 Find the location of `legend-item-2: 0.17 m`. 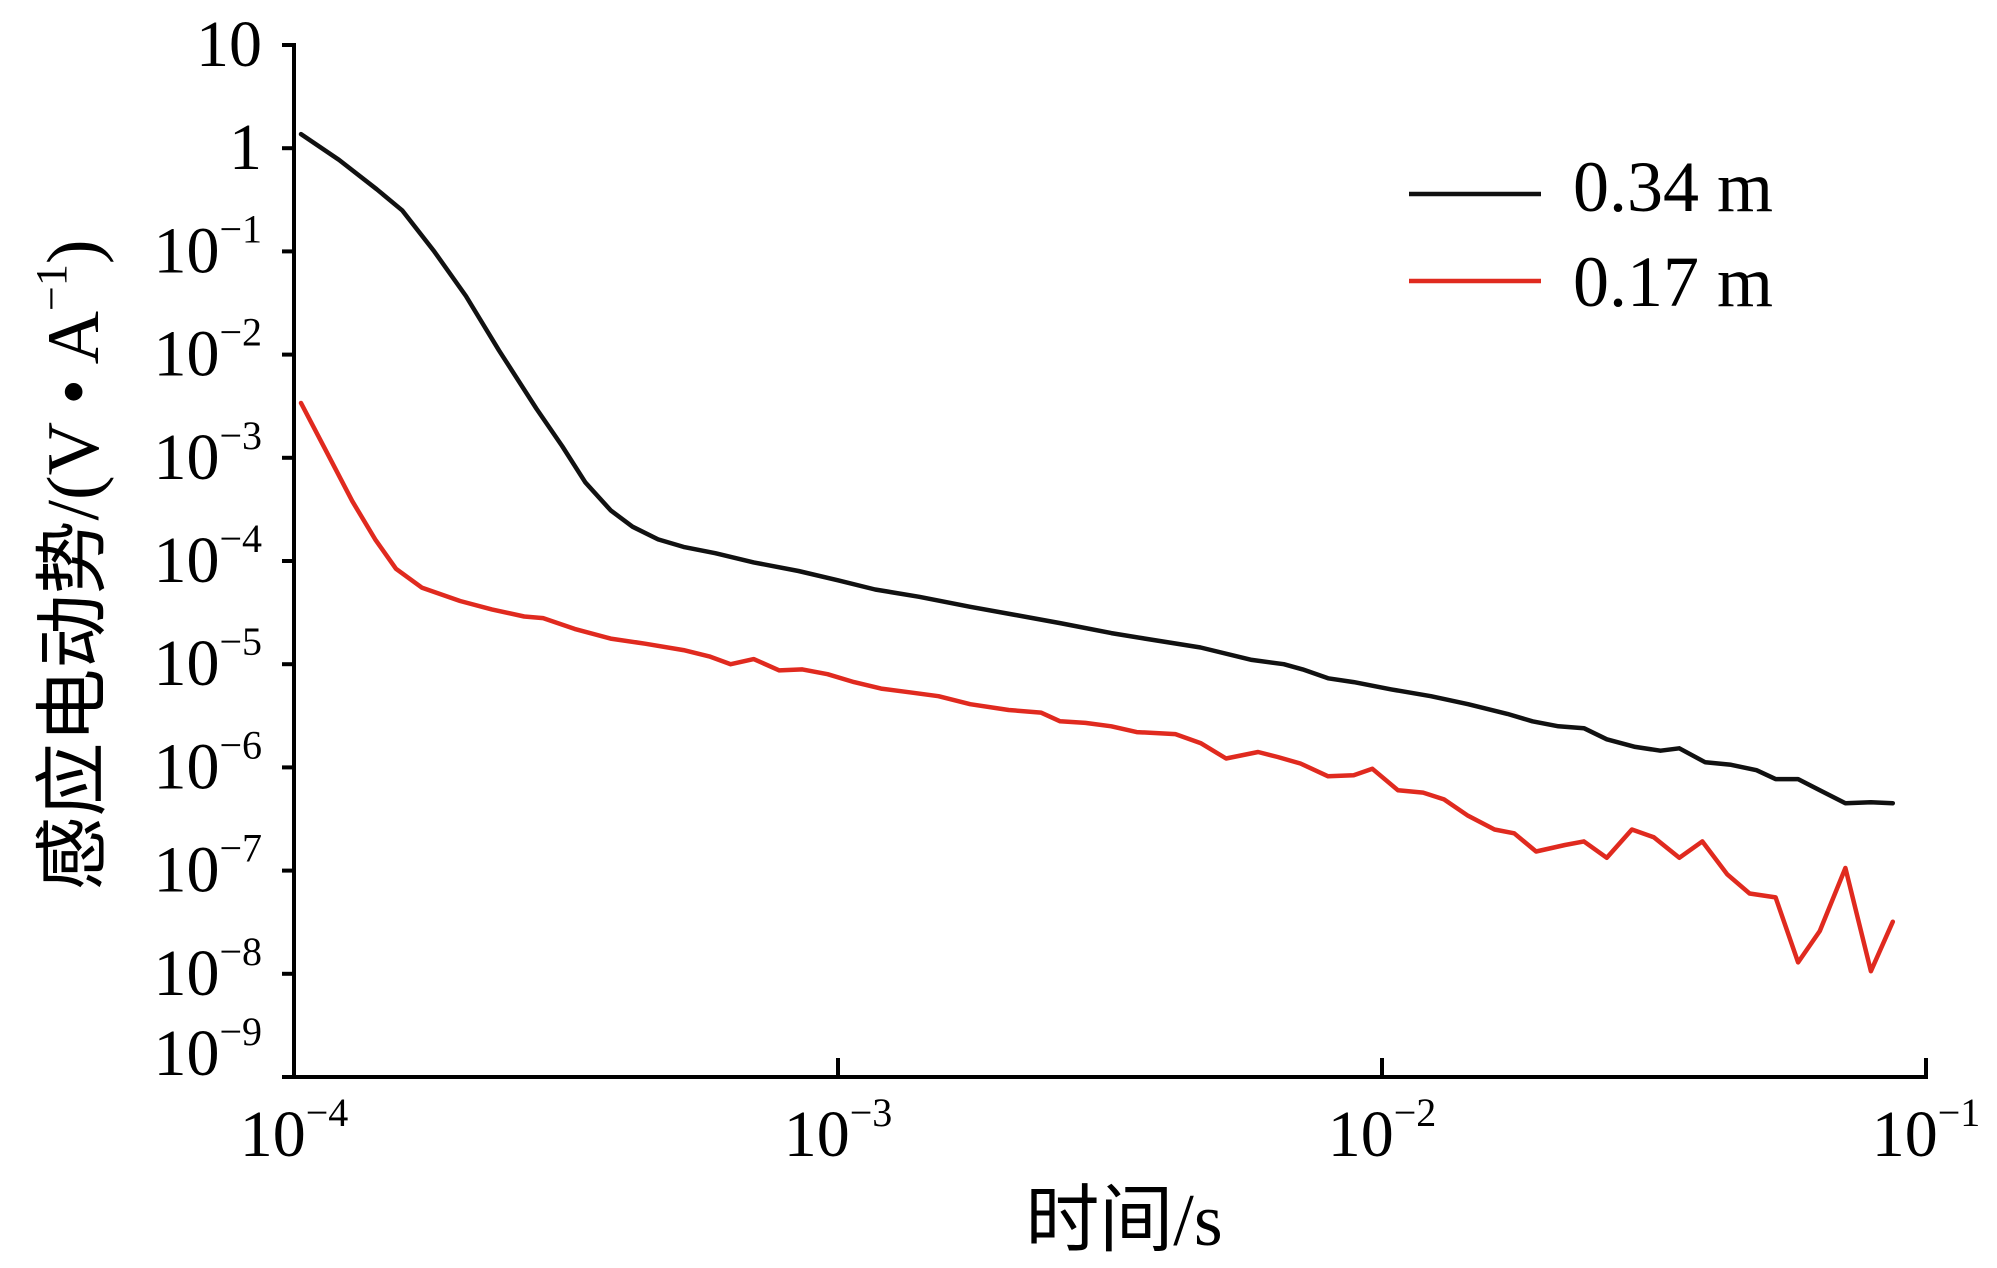

legend-item-2: 0.17 m is located at coordinates (1591, 282).